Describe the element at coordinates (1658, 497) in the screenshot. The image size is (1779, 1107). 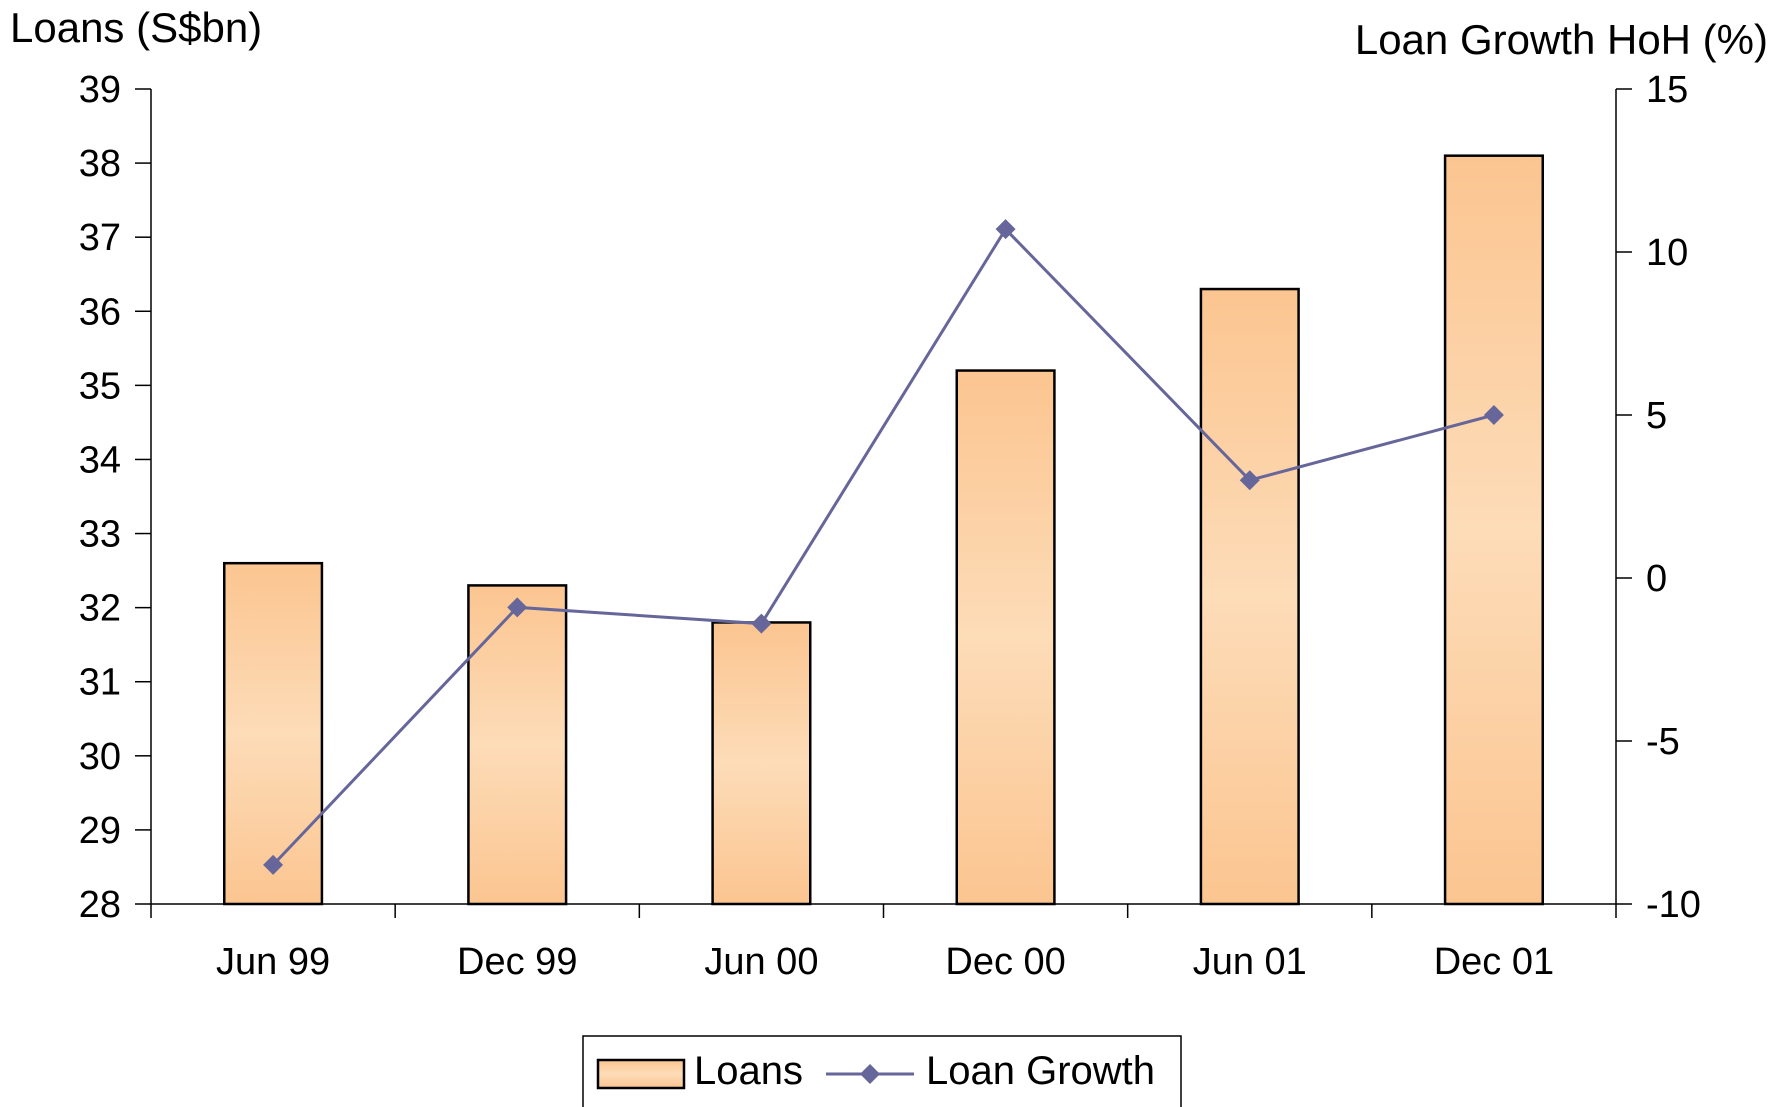
I see `right-axis: -10 -5 0 5 10 15` at that location.